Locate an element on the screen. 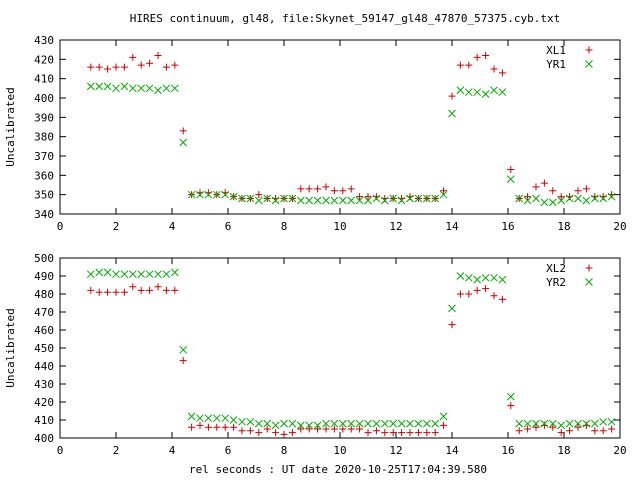  y-tick-label: 350 is located at coordinates (44, 195).